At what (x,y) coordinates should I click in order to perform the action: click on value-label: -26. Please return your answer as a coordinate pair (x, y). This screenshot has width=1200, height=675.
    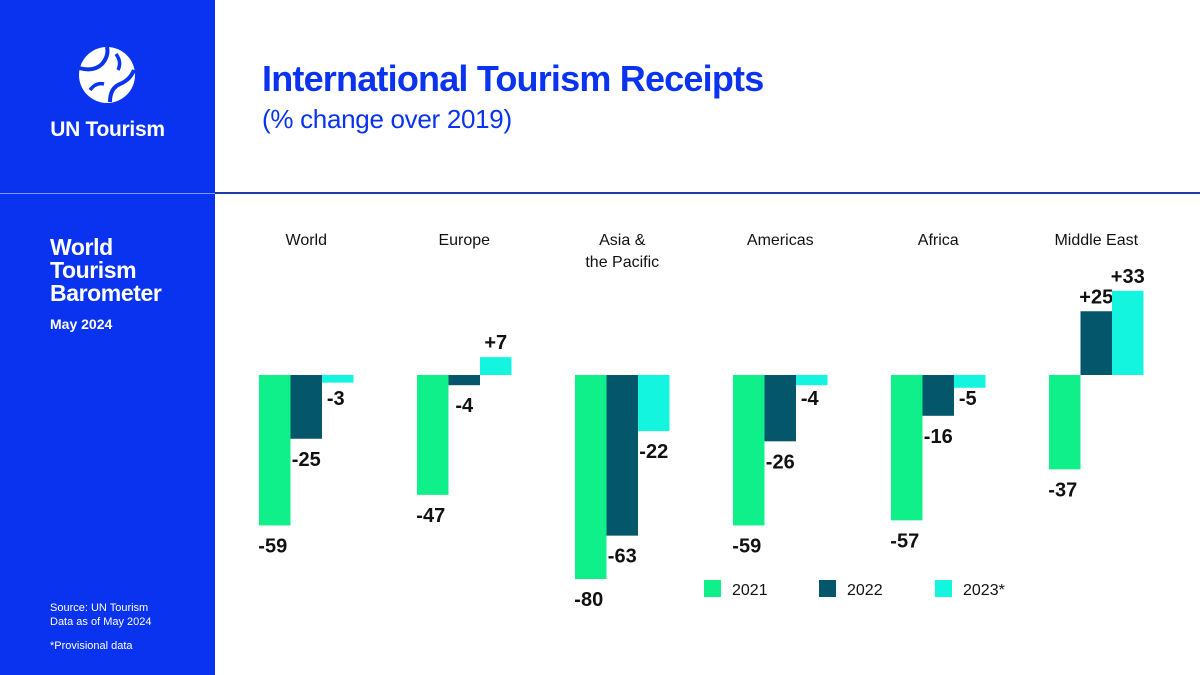
    Looking at the image, I should click on (780, 462).